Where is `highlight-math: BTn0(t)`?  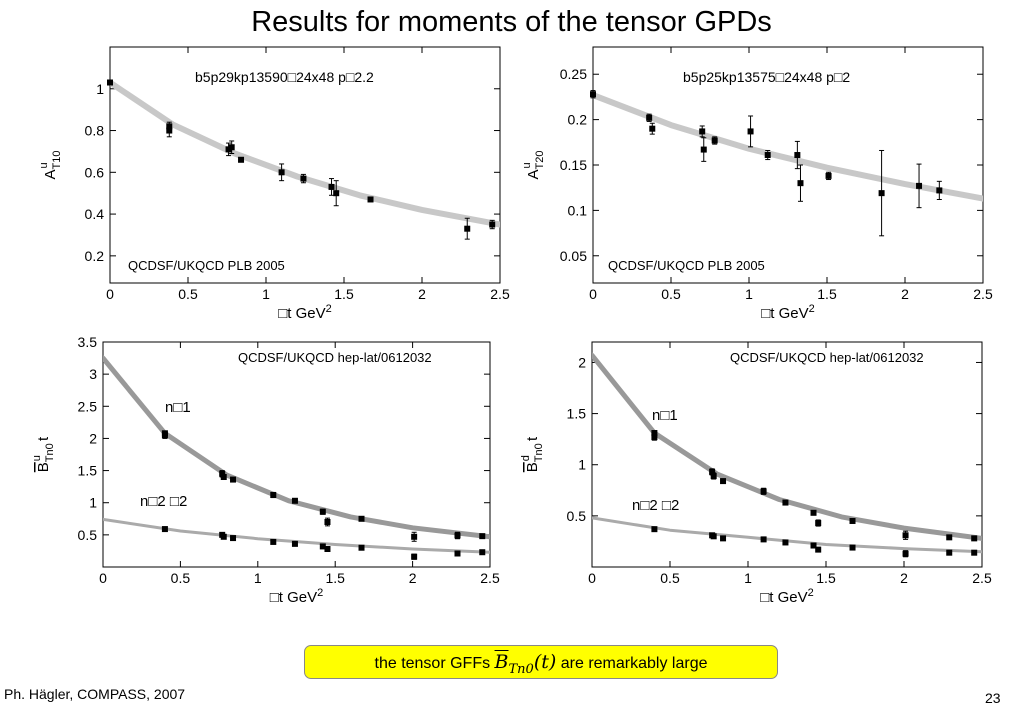 highlight-math: BTn0(t) is located at coordinates (525, 664).